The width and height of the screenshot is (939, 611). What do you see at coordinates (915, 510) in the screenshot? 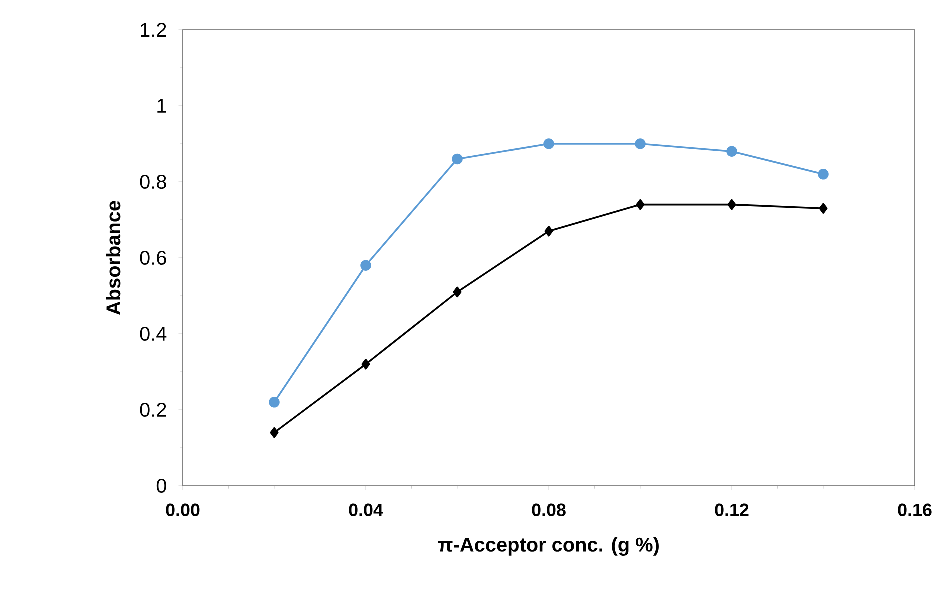
I see `x-tick-label: 0.16` at bounding box center [915, 510].